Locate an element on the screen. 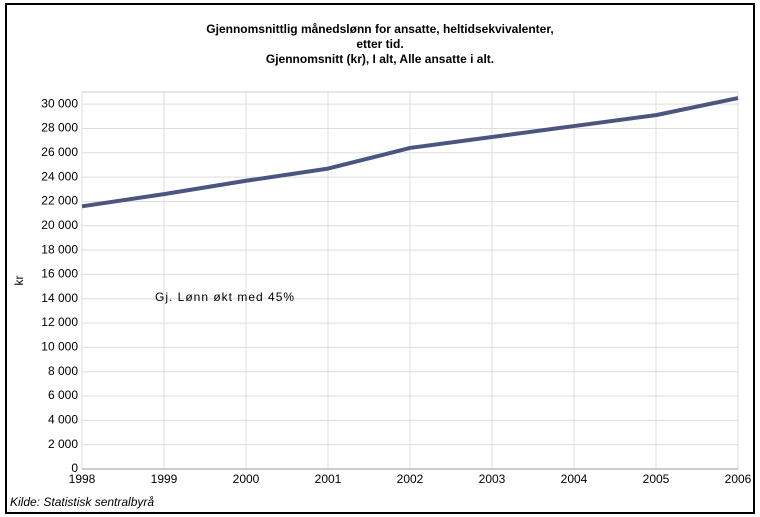 This screenshot has width=760, height=517. y-axis-label: kr is located at coordinates (19, 281).